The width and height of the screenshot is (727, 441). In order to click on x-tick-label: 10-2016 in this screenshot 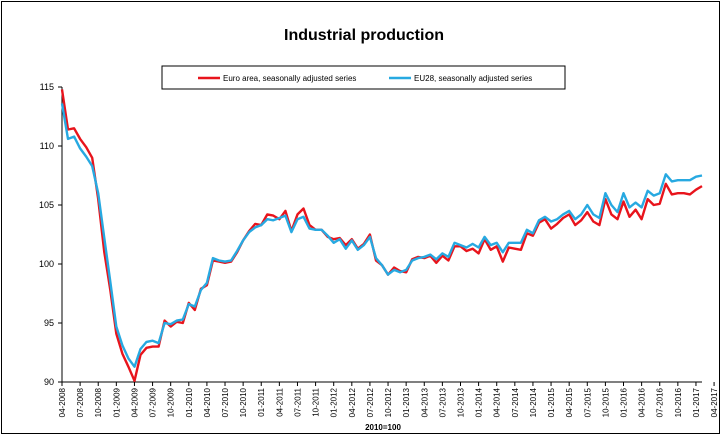, I will do `click(678, 402)`.